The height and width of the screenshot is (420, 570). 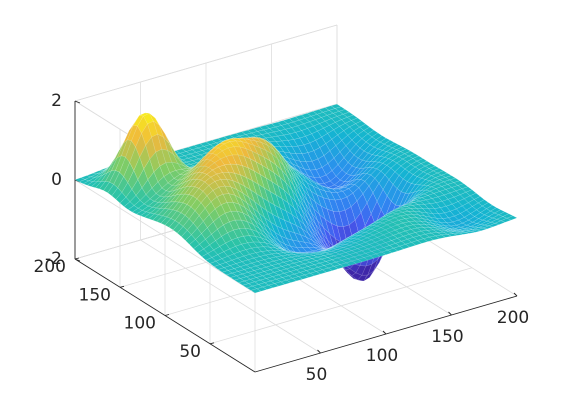 I want to click on box-edge, so click(x=206, y=63).